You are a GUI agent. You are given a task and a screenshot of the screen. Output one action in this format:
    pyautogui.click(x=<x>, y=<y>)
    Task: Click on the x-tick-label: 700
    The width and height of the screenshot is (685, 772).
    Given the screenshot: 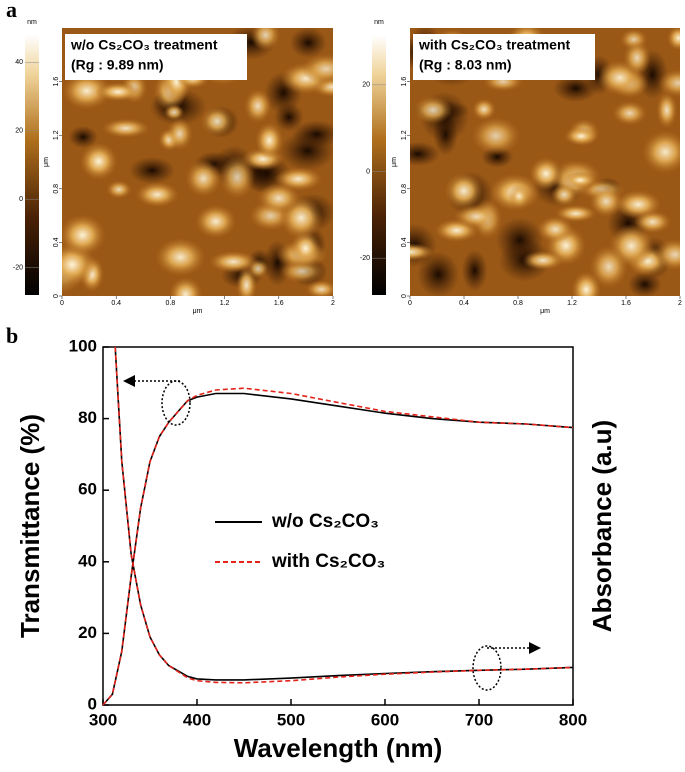 What is the action you would take?
    pyautogui.click(x=479, y=719)
    